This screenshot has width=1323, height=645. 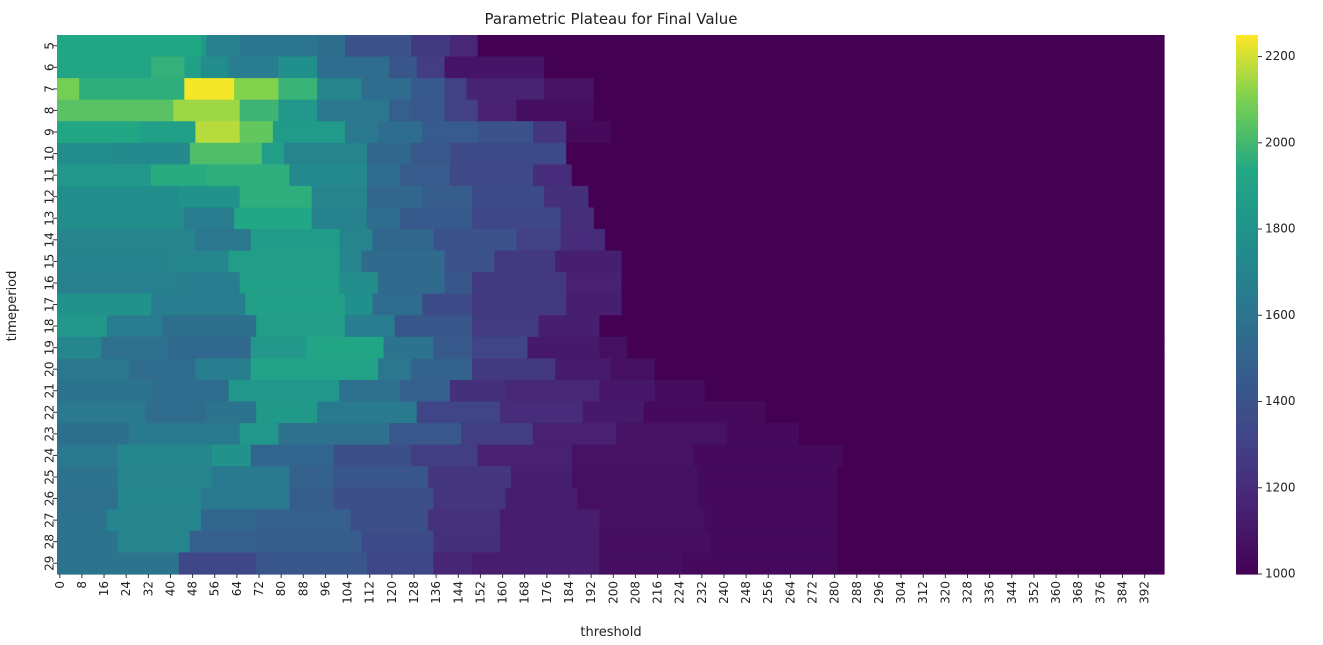 What do you see at coordinates (50, 476) in the screenshot?
I see `y-tick-label: 25` at bounding box center [50, 476].